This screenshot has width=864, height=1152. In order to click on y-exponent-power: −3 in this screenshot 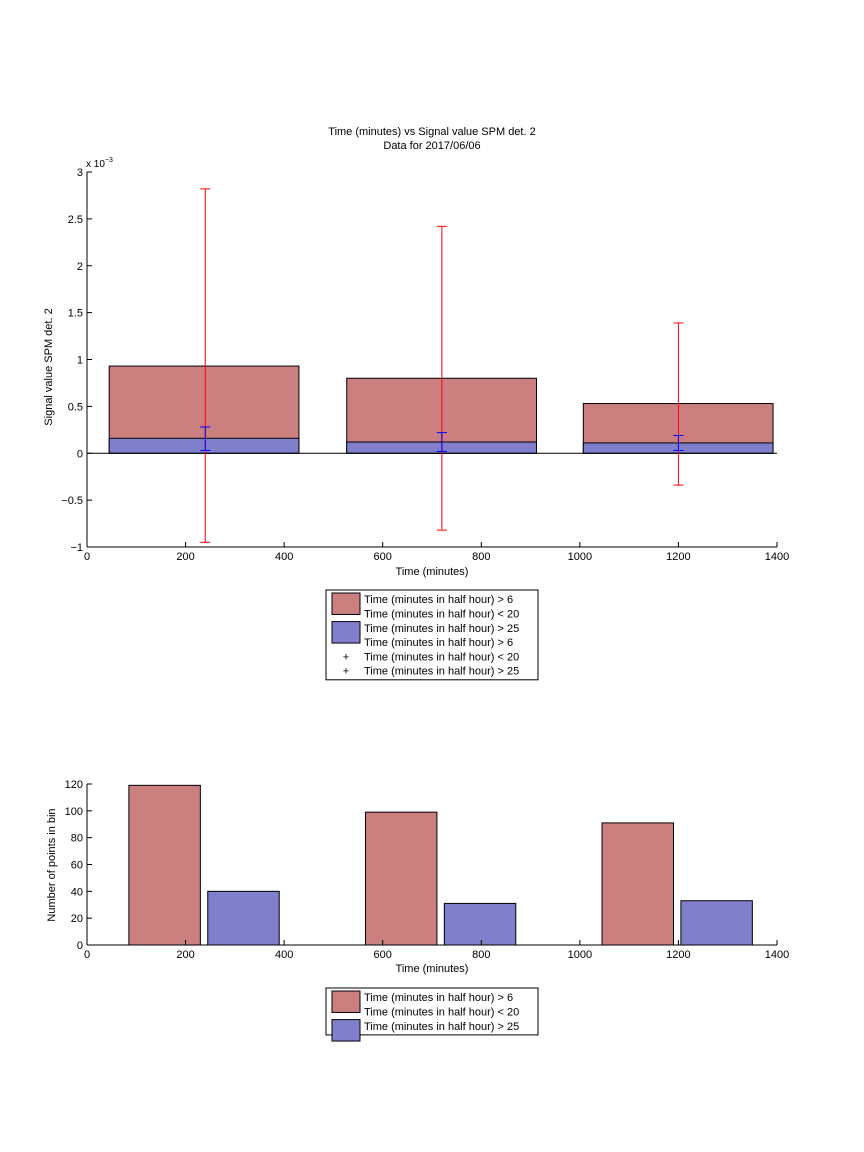, I will do `click(109, 160)`.